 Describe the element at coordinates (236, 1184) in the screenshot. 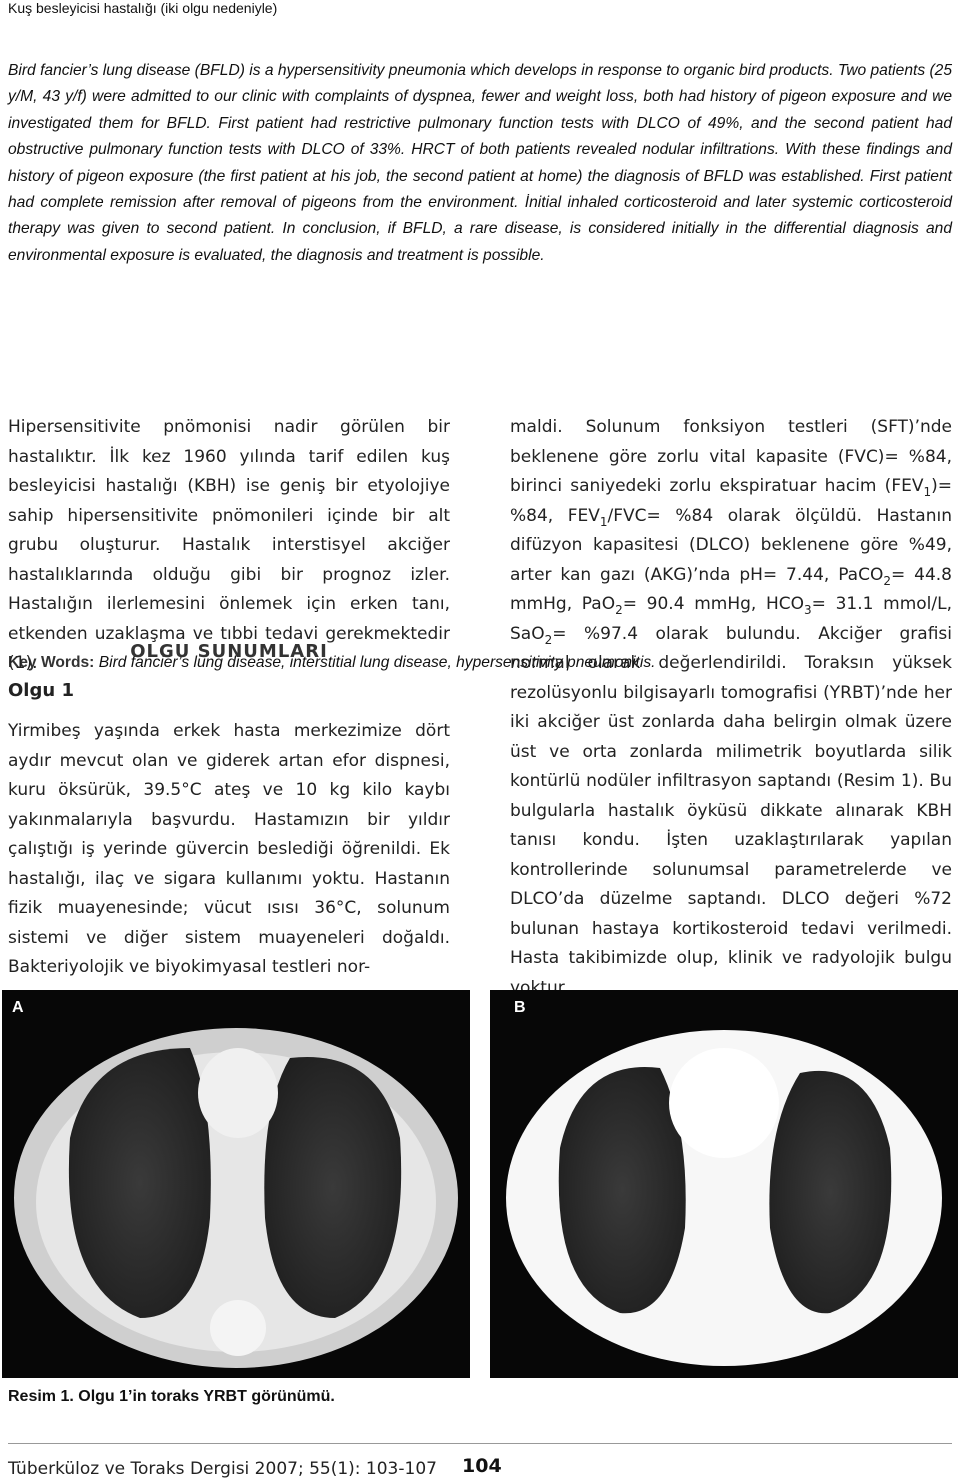

I see `ct-image-a` at that location.